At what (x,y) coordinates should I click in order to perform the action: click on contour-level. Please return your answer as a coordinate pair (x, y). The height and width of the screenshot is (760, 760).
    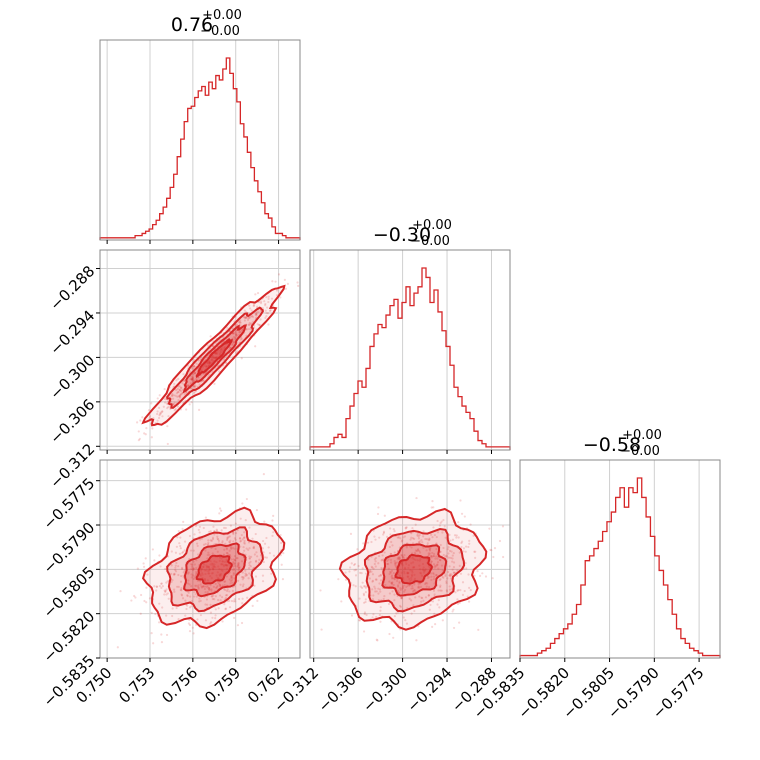
    Looking at the image, I should click on (215, 357).